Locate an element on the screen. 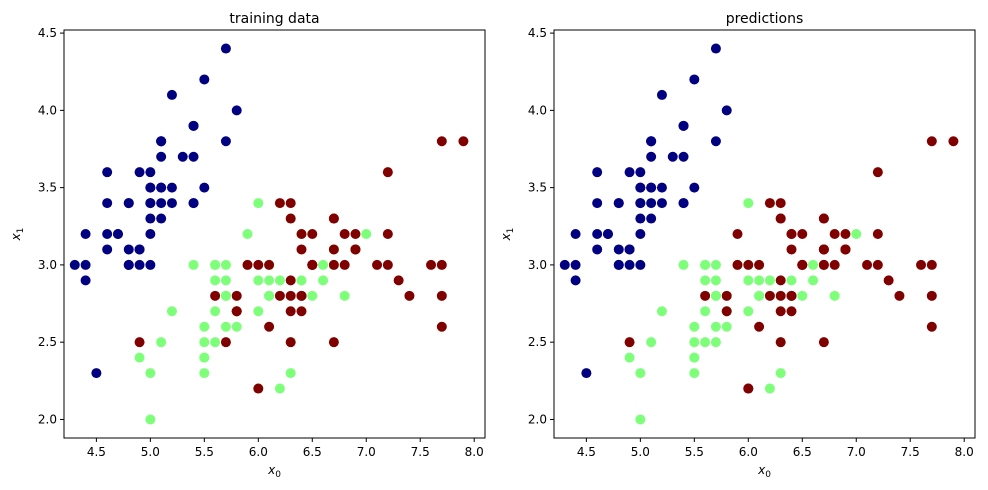  x-tick-label: 7.5 is located at coordinates (910, 452).